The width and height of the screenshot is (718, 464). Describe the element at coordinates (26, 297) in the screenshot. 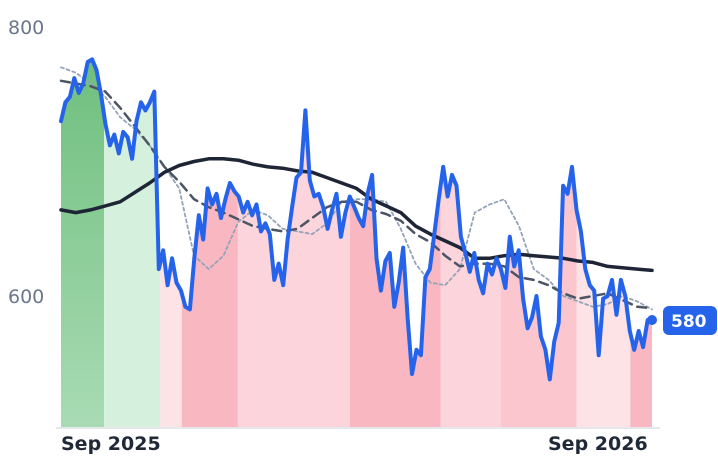

I see `y-tick-label: 600` at that location.